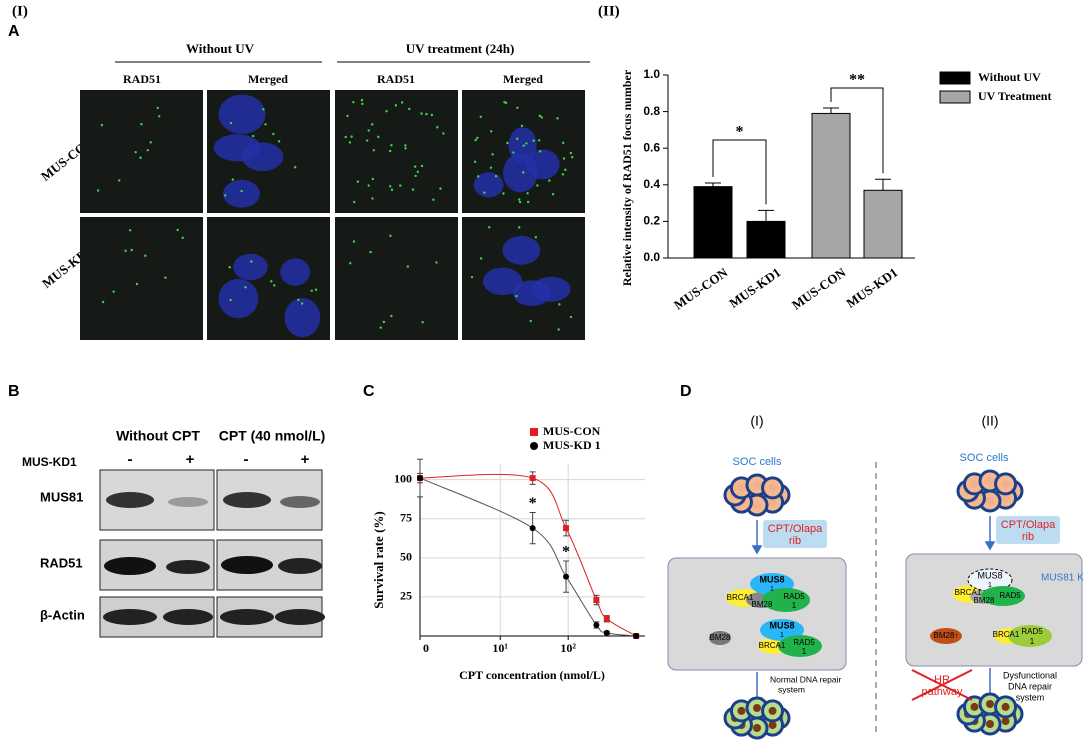 This screenshot has height=743, width=1084. Describe the element at coordinates (396, 79) in the screenshot. I see `column-label: RAD51` at that location.